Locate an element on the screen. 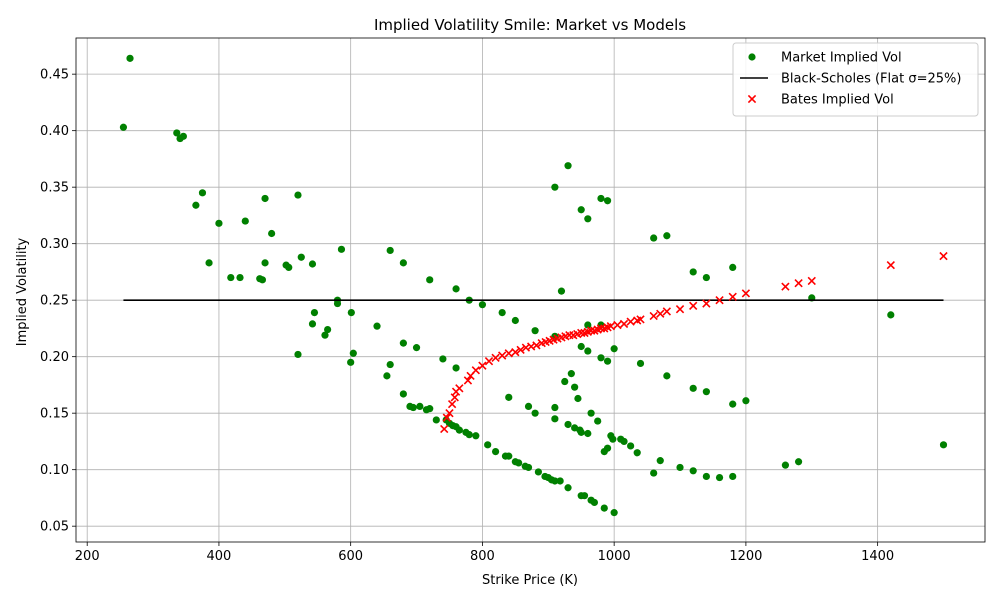  legend-entry-label: Market Implied Vol is located at coordinates (841, 58).